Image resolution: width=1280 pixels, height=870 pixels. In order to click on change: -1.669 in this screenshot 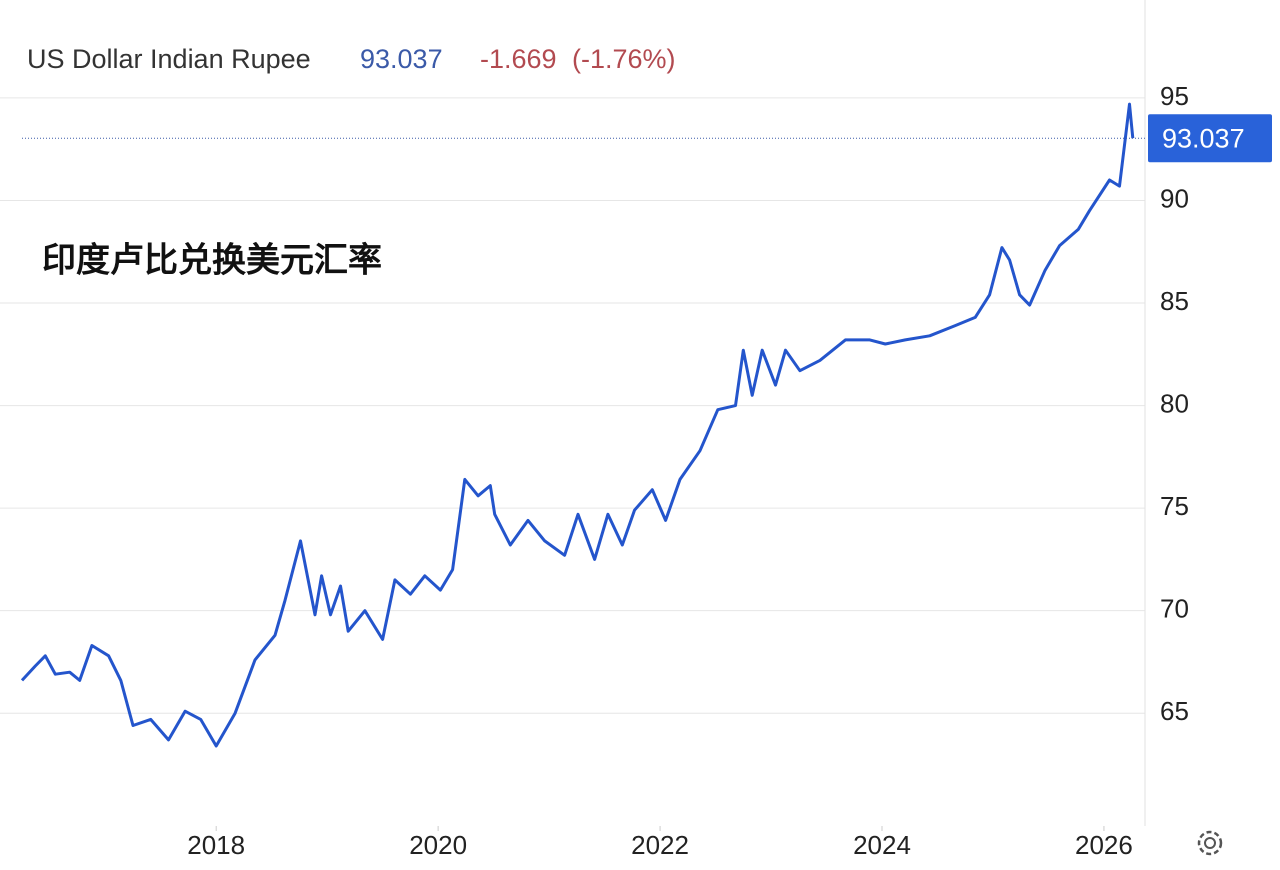, I will do `click(518, 59)`.